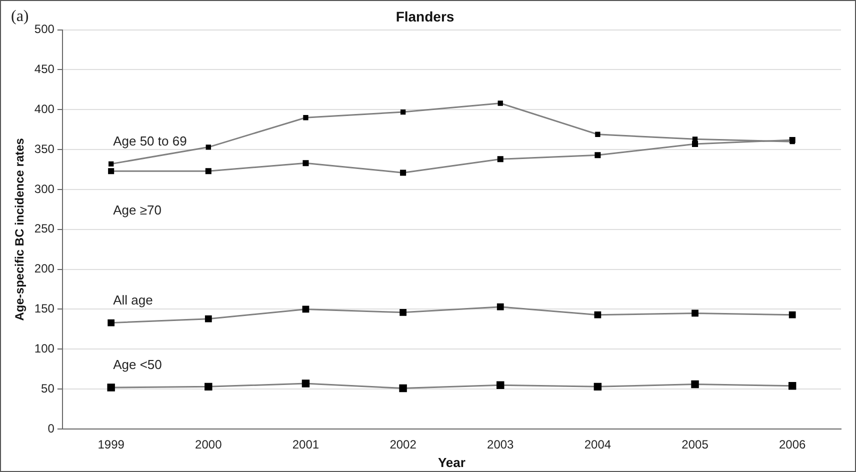 The width and height of the screenshot is (856, 472). I want to click on x-tick-label: 2005, so click(695, 445).